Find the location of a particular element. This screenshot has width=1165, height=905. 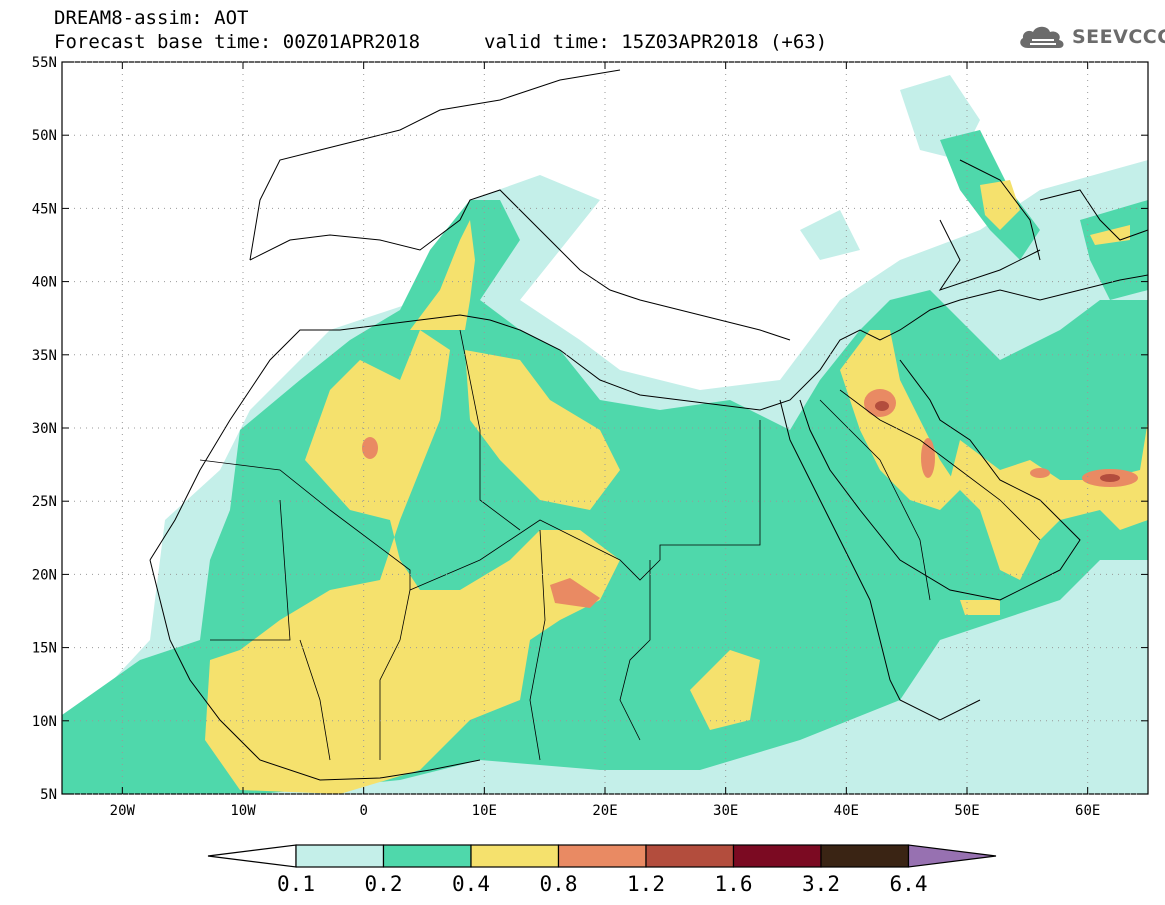

seevccc-logo: SEEVCCC is located at coordinates (1090, 37).